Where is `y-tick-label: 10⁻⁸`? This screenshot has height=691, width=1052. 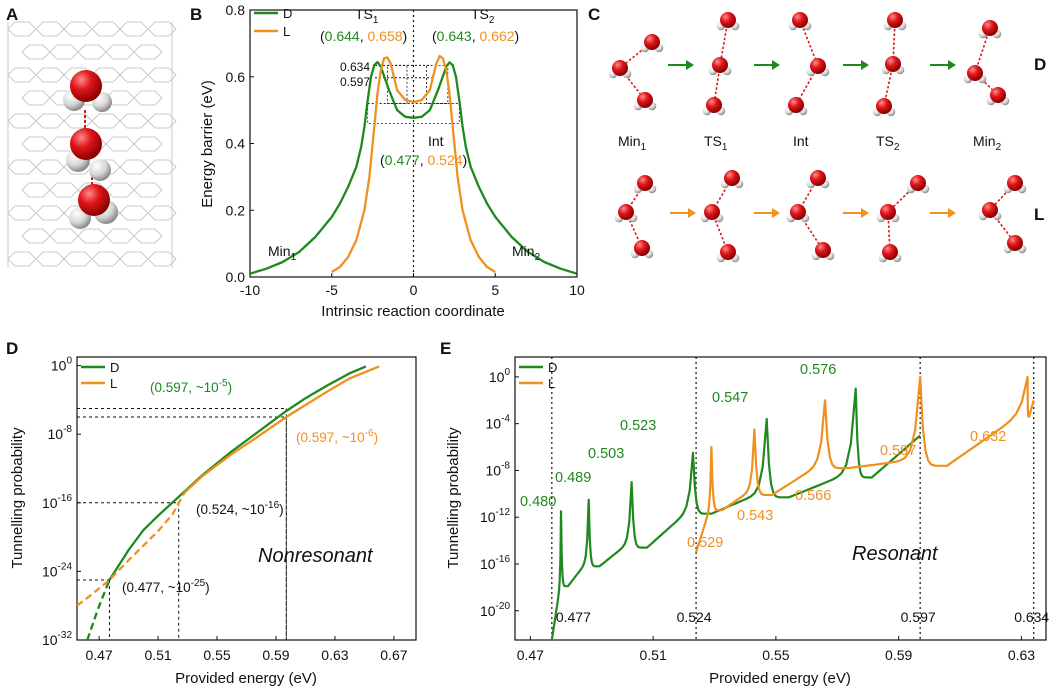
y-tick-label: 10⁻⁸ is located at coordinates (60, 433).